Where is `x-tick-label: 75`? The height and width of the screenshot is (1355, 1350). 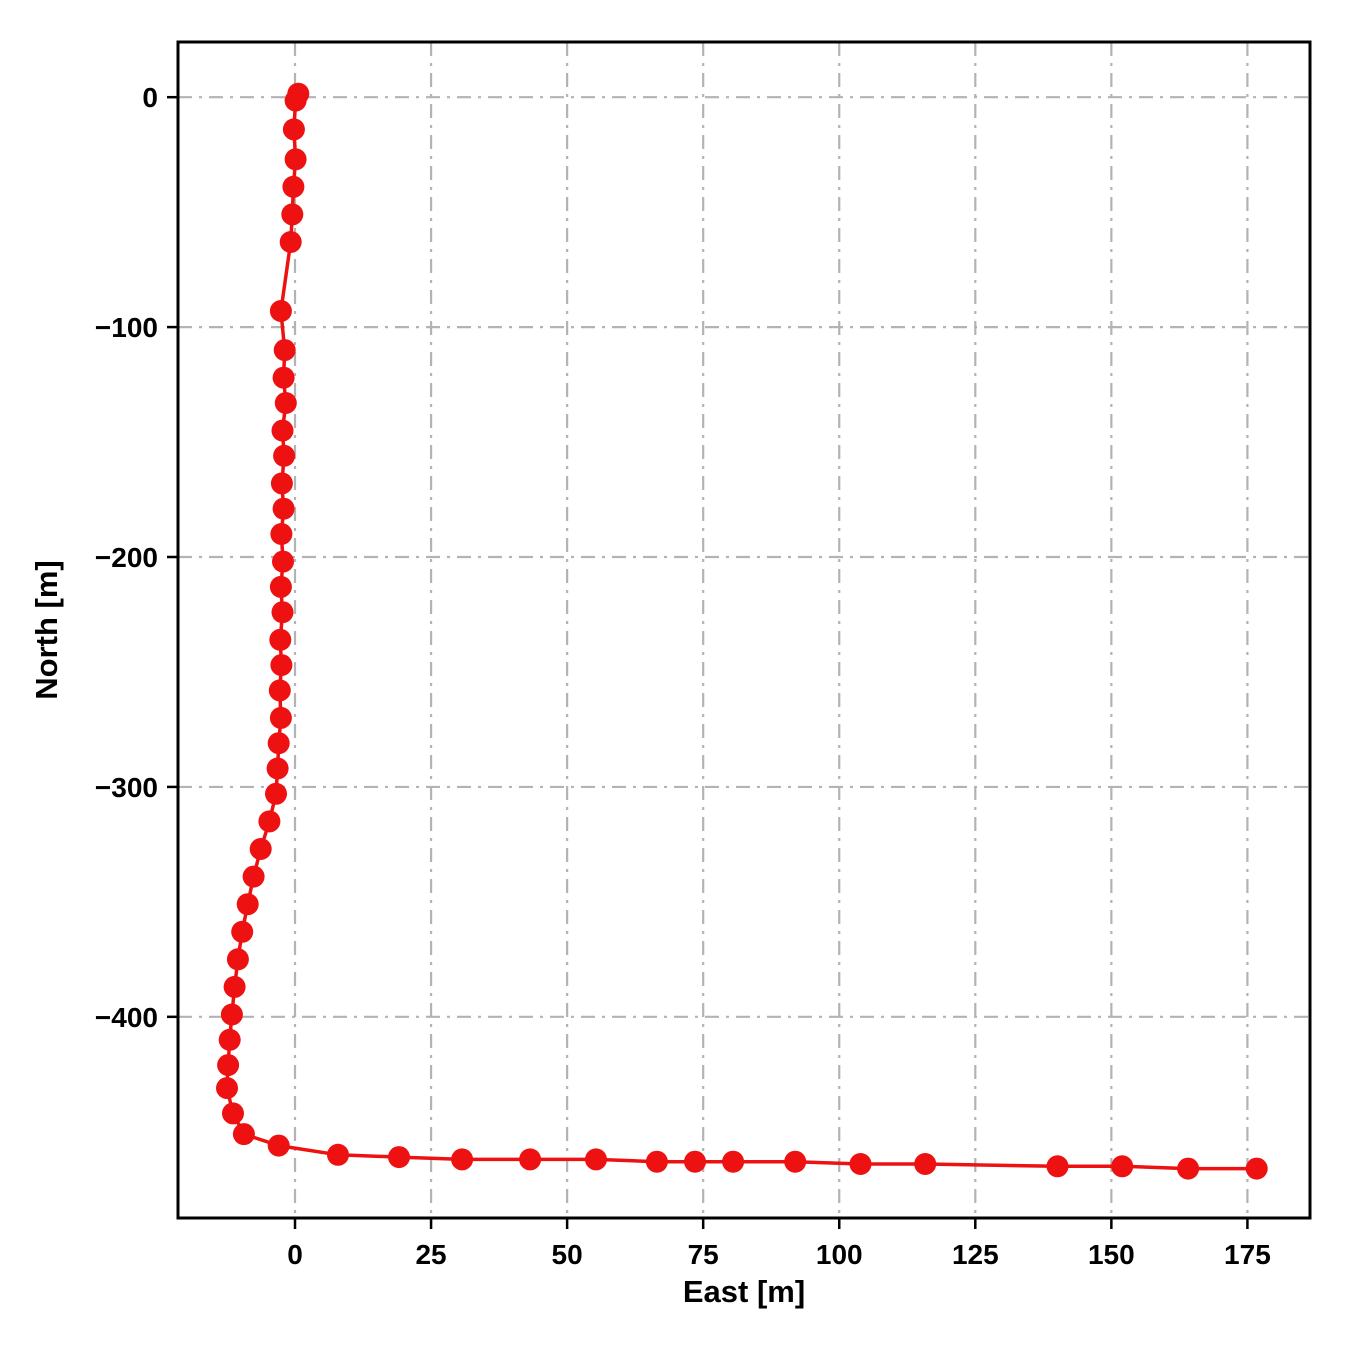 x-tick-label: 75 is located at coordinates (703, 1254).